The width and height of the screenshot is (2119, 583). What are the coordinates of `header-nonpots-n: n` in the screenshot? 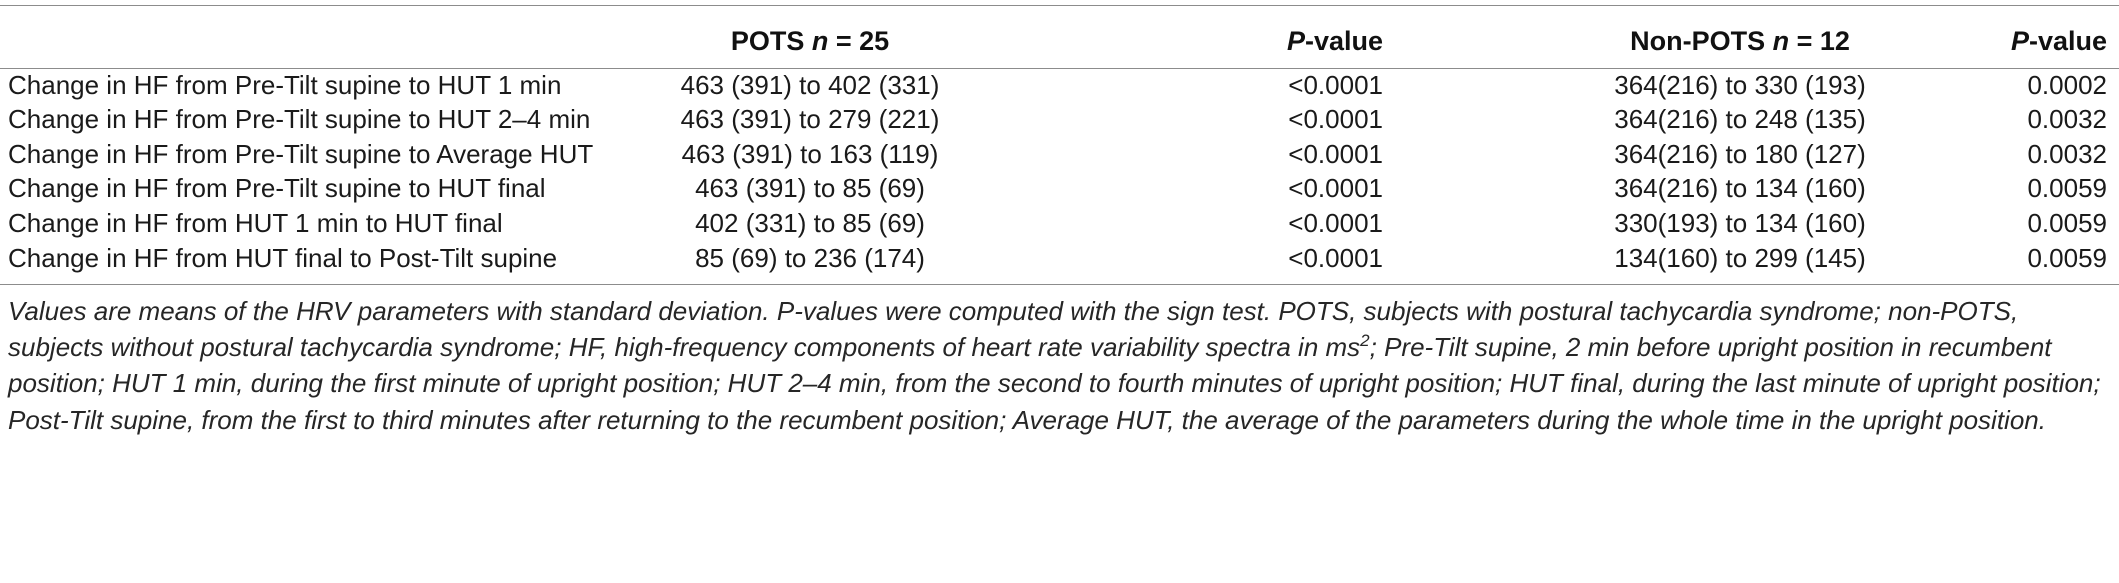 It's located at (1781, 41).